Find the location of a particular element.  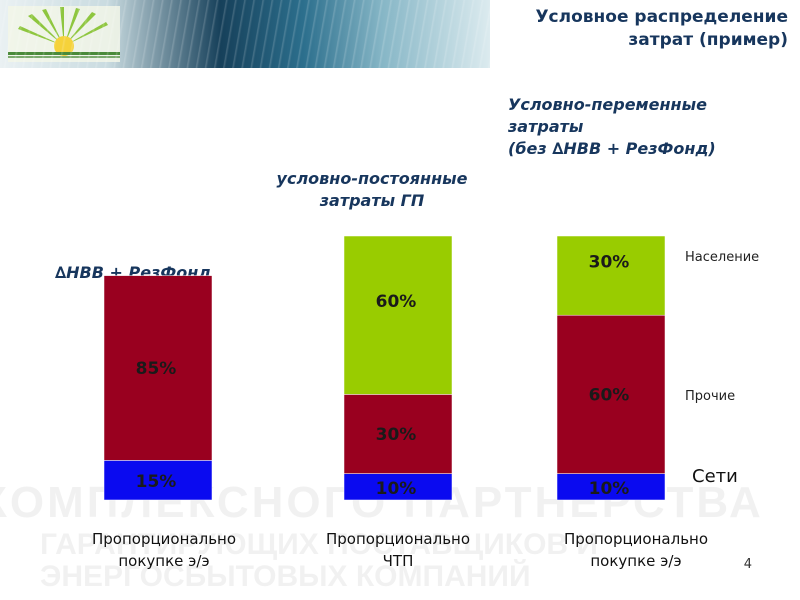

group-label-fixed-costs: условно-постоянные затраты ГП is located at coordinates (372, 190).